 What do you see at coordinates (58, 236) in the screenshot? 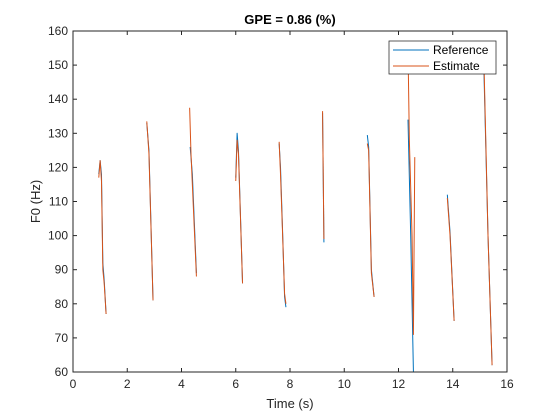
I see `y-tick-label: 100` at bounding box center [58, 236].